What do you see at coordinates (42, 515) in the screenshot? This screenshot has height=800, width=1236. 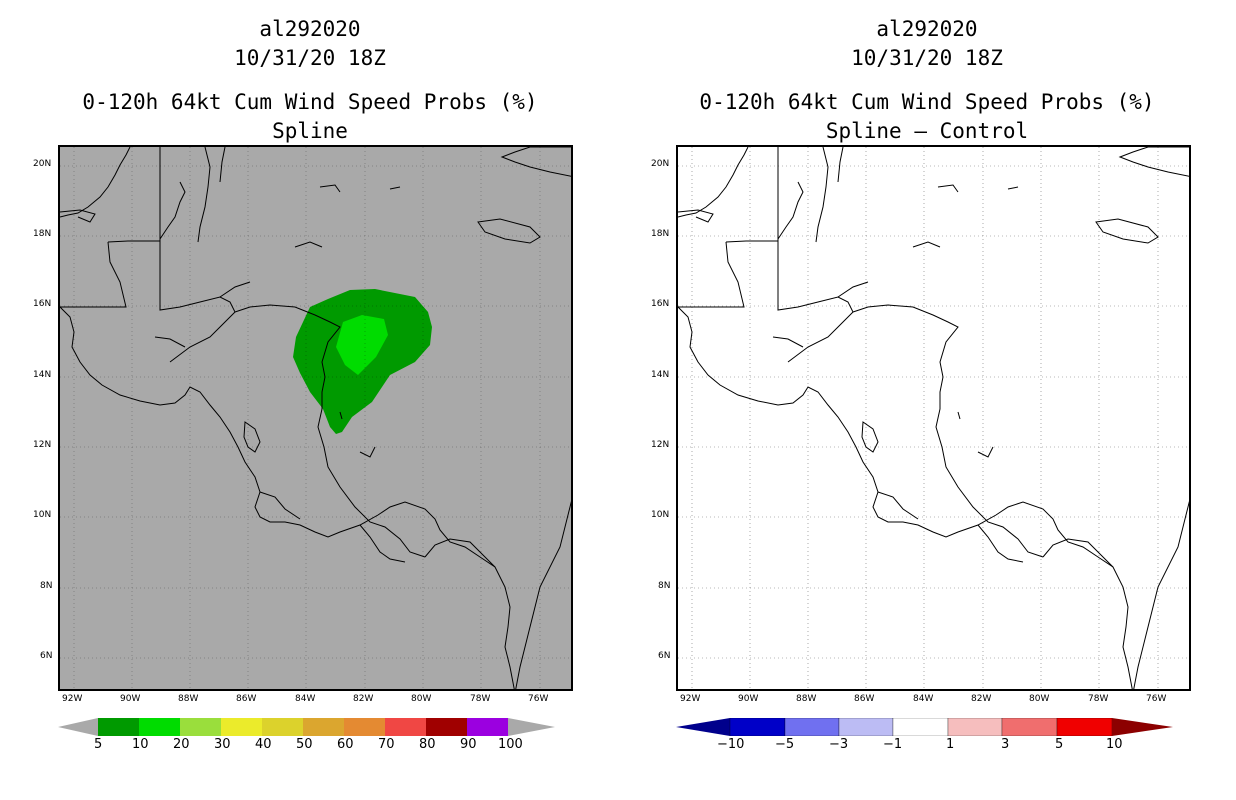 I see `left-lat-label: 10N` at bounding box center [42, 515].